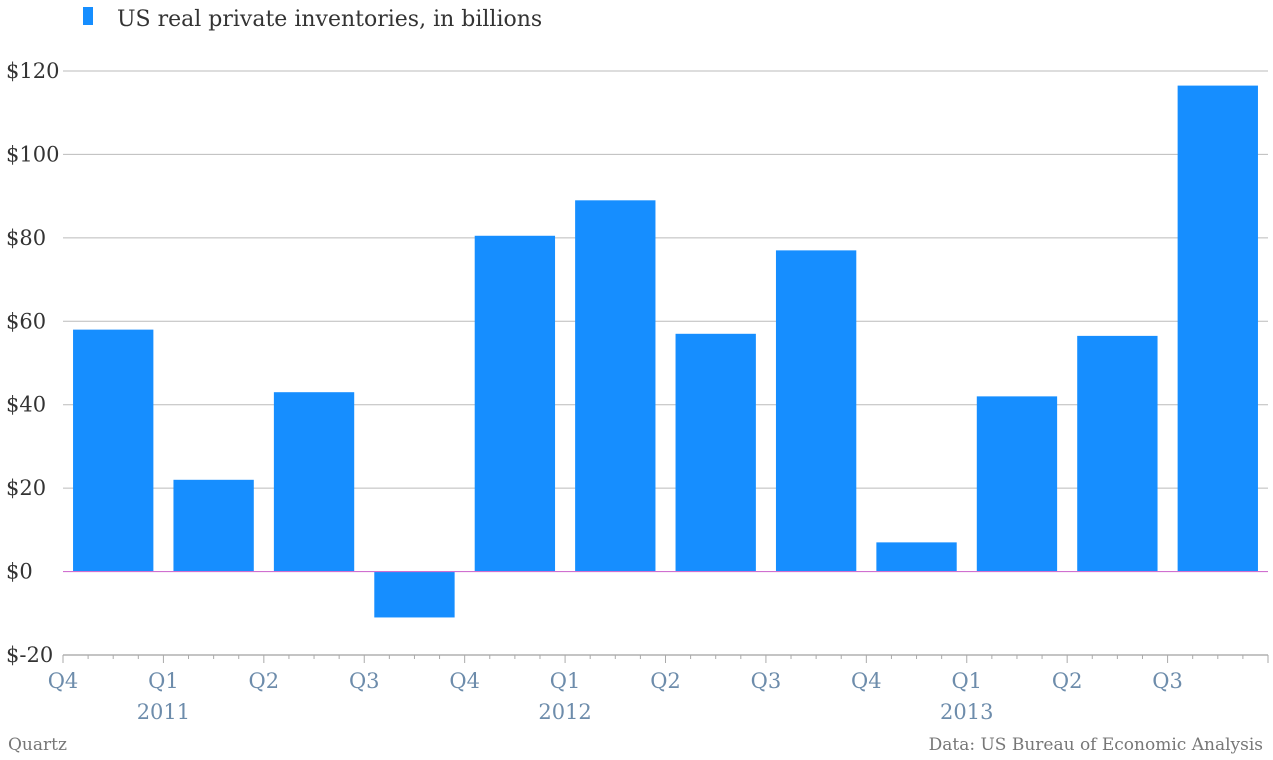  Describe the element at coordinates (26, 238) in the screenshot. I see `y-tick-label: $80` at that location.